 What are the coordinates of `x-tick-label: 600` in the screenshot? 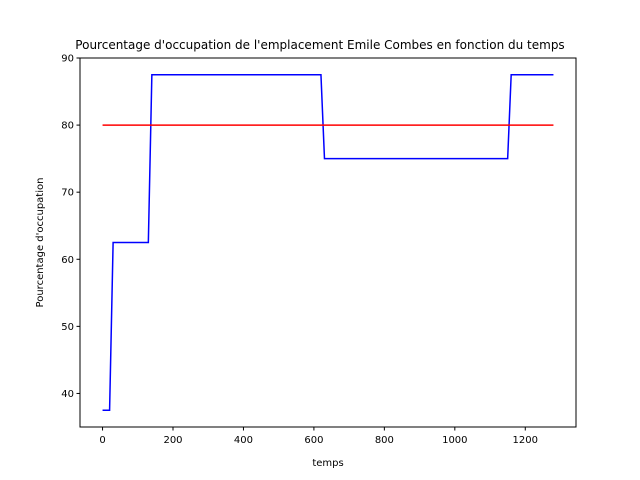 It's located at (313, 440).